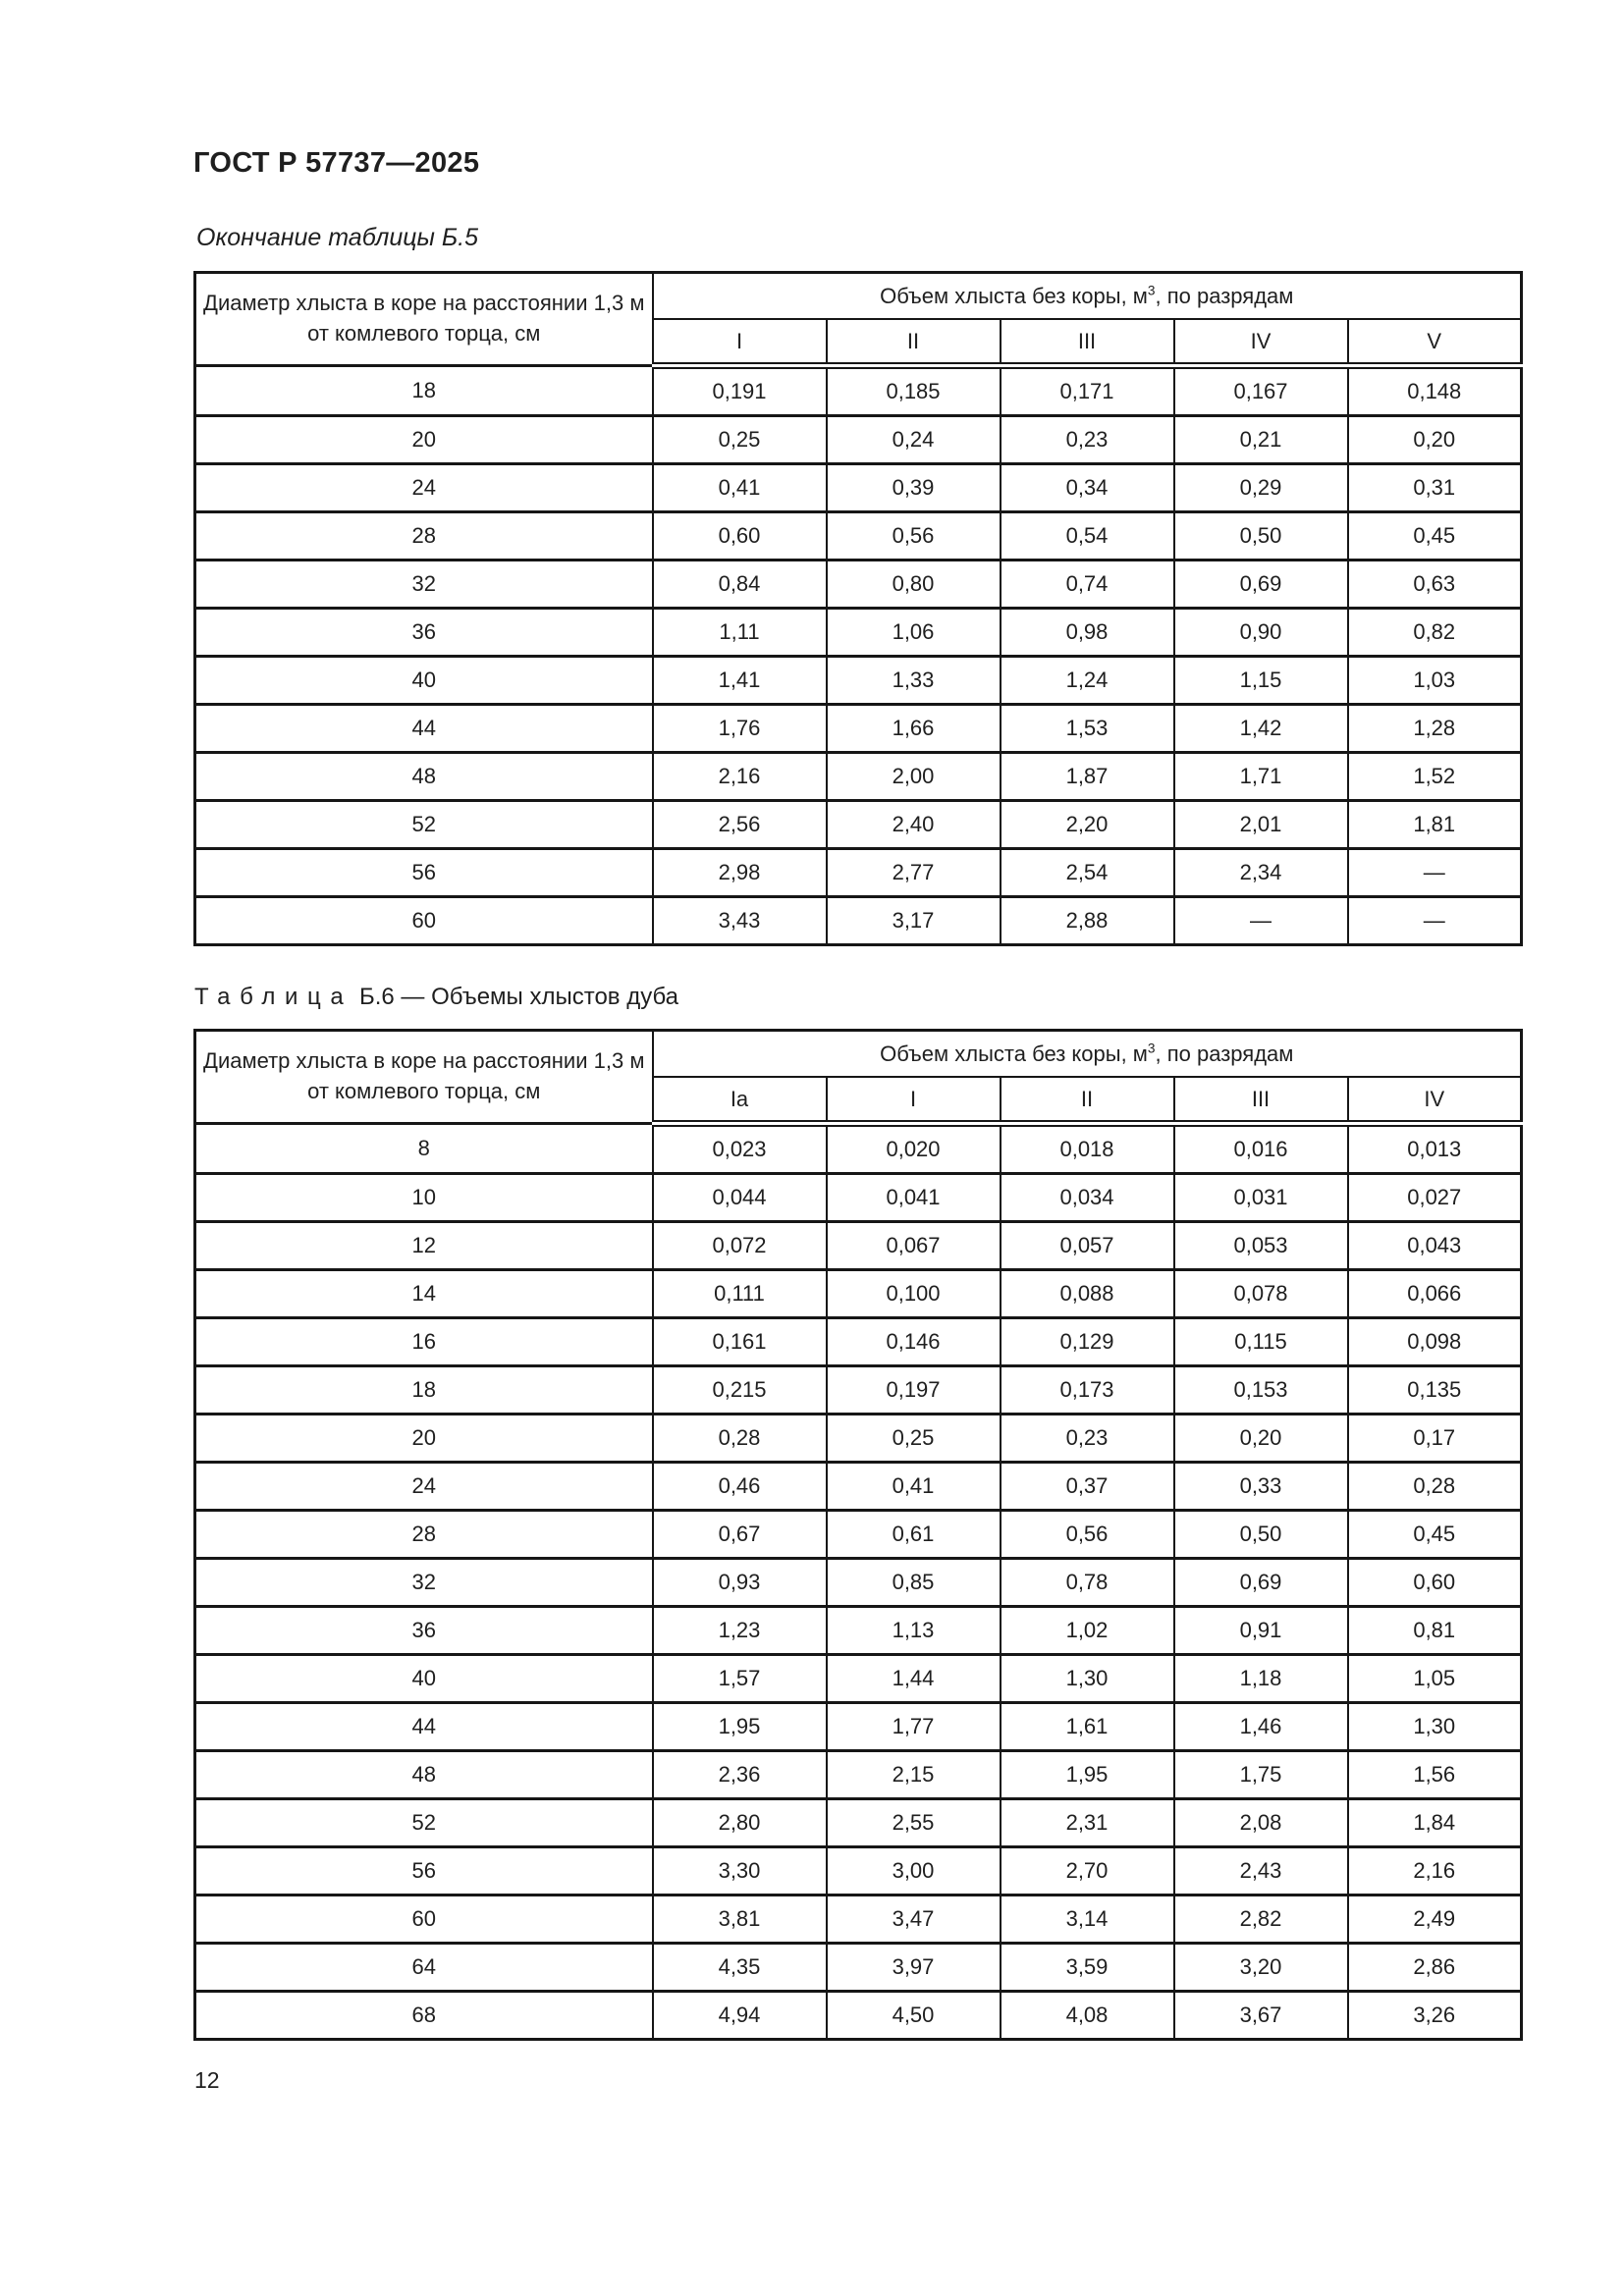  Describe the element at coordinates (913, 1919) in the screenshot. I see `volume-cell: 3,47` at that location.